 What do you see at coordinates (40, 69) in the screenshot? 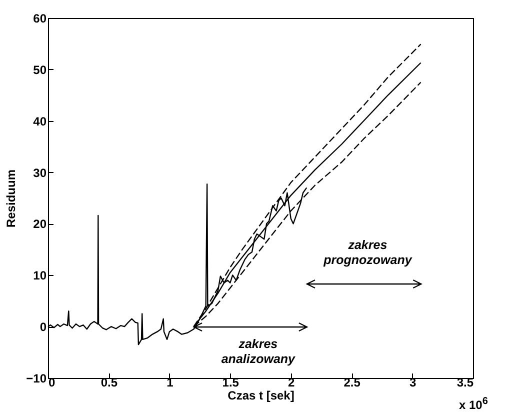
I see `y-tick-label: 50` at bounding box center [40, 69].